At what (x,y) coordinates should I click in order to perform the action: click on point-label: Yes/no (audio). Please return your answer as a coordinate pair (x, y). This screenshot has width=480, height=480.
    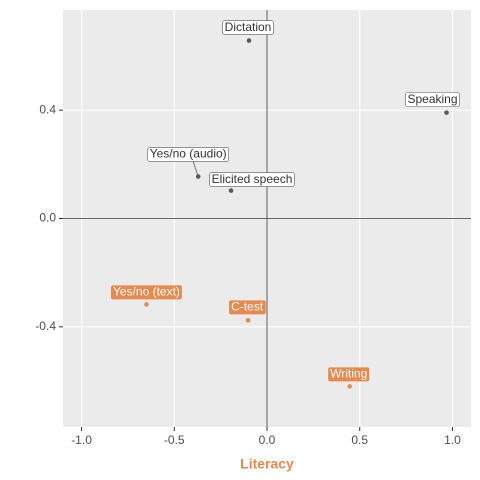
    Looking at the image, I should click on (188, 154).